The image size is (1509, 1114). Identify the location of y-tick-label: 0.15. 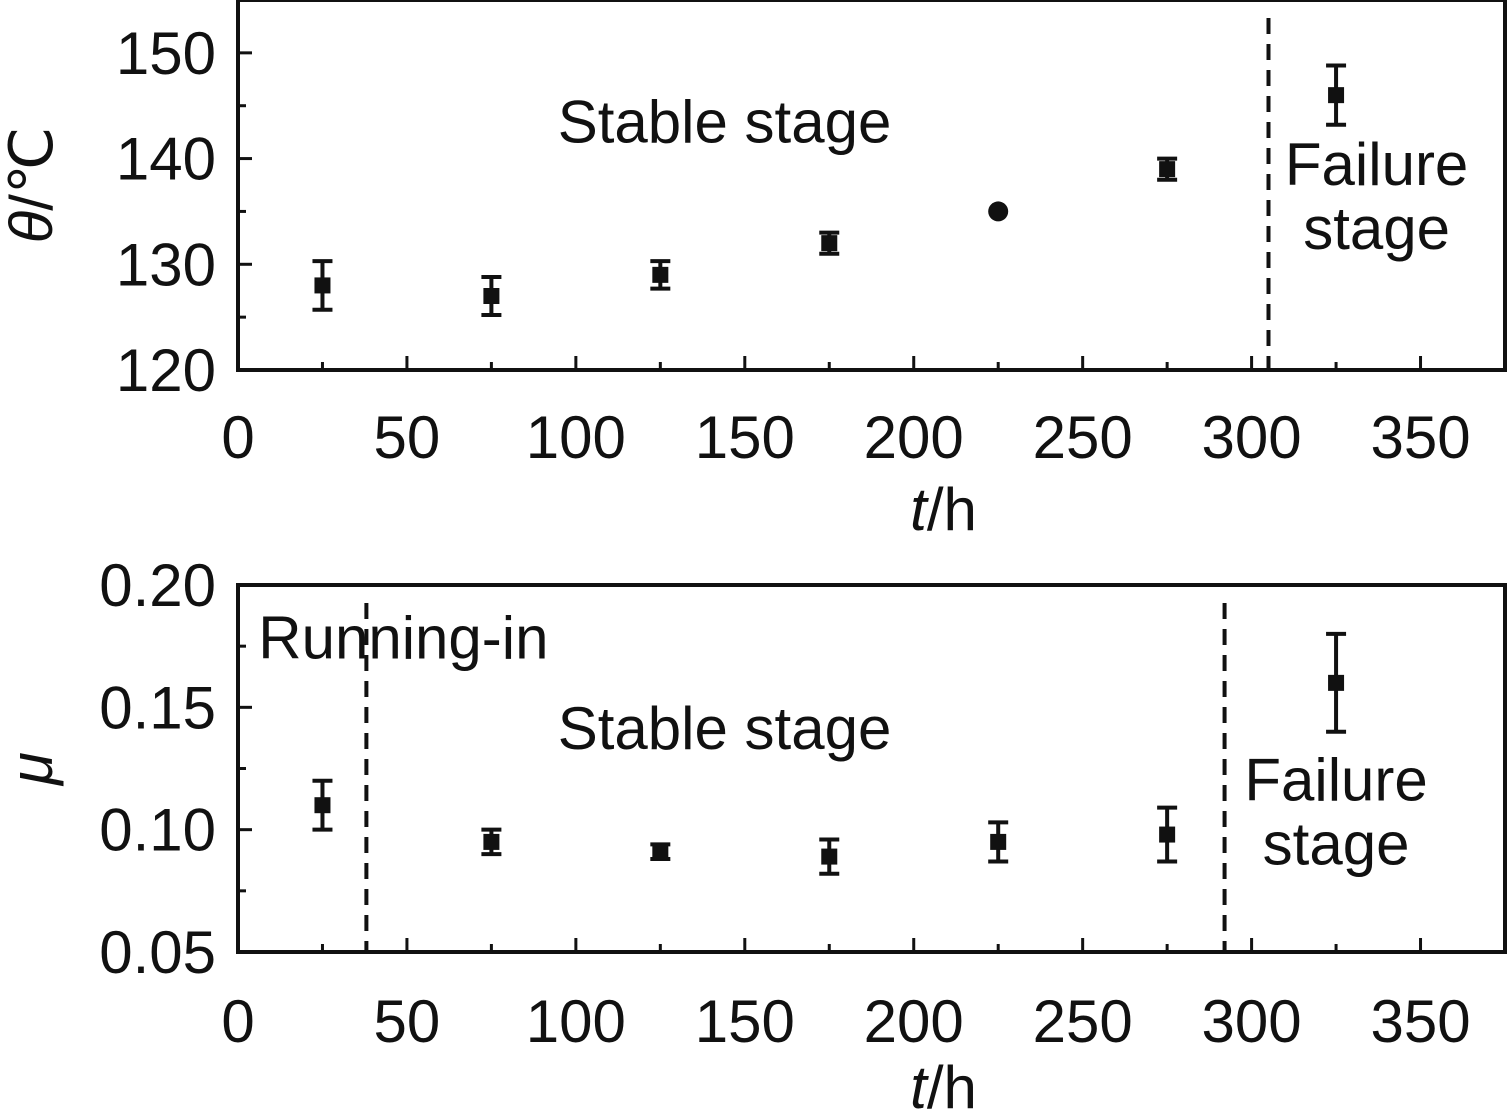
(157, 707).